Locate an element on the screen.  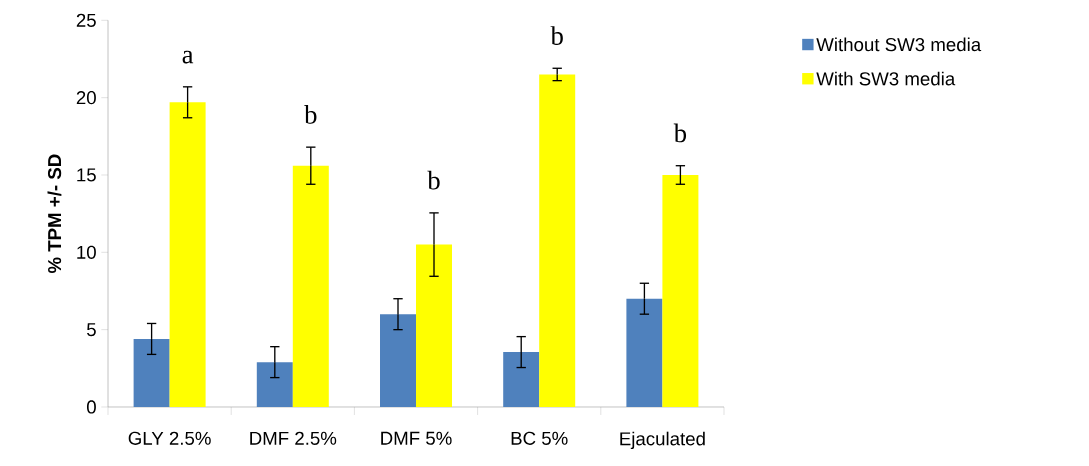
y-tick-label: 20 is located at coordinates (86, 98).